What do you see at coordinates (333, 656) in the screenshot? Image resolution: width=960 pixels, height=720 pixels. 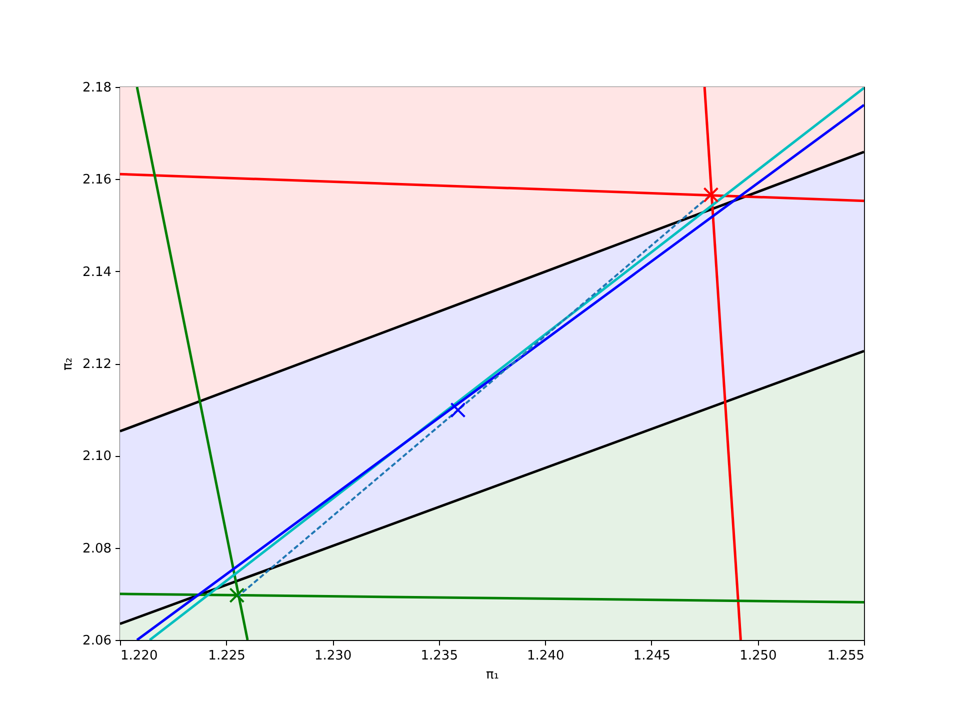 I see `x-tick-label: 1.230` at bounding box center [333, 656].